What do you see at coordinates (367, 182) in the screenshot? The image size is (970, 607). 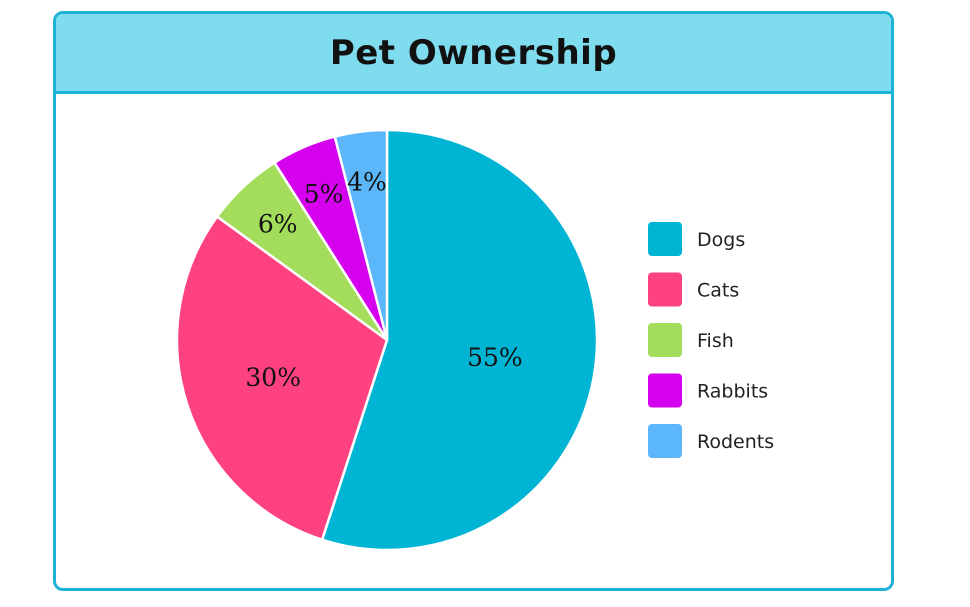 I see `data-label-rodents: 4%` at bounding box center [367, 182].